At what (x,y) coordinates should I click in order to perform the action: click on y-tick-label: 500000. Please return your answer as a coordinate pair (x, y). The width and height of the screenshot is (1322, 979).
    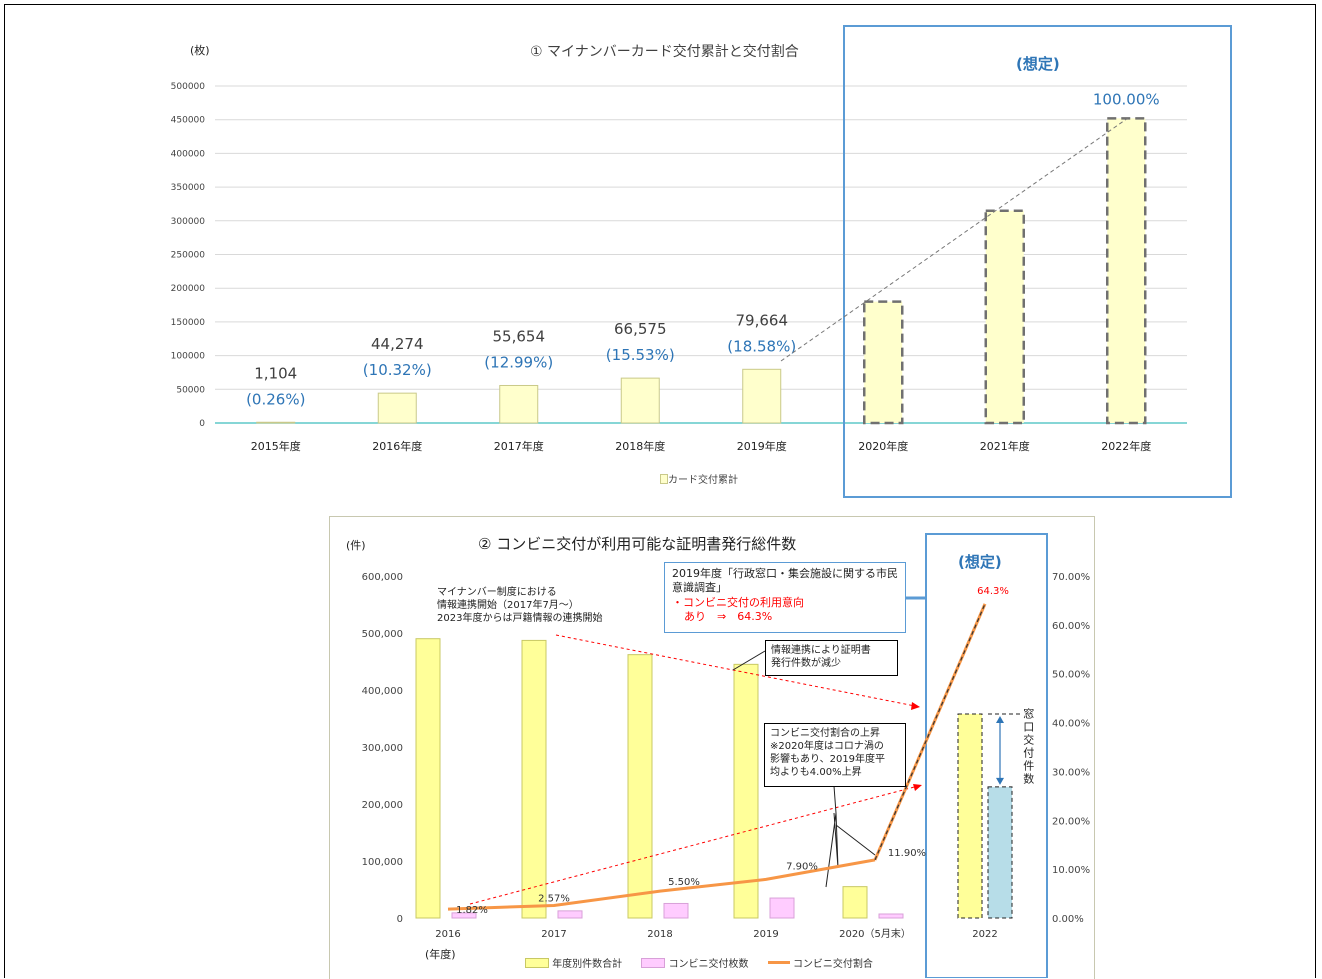
    Looking at the image, I should click on (188, 87).